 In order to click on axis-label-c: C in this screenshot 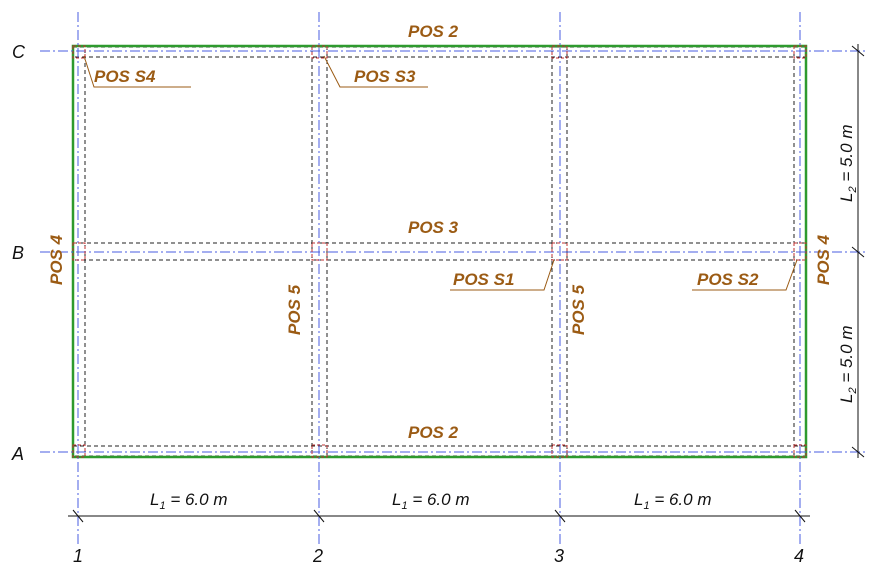, I will do `click(19, 52)`.